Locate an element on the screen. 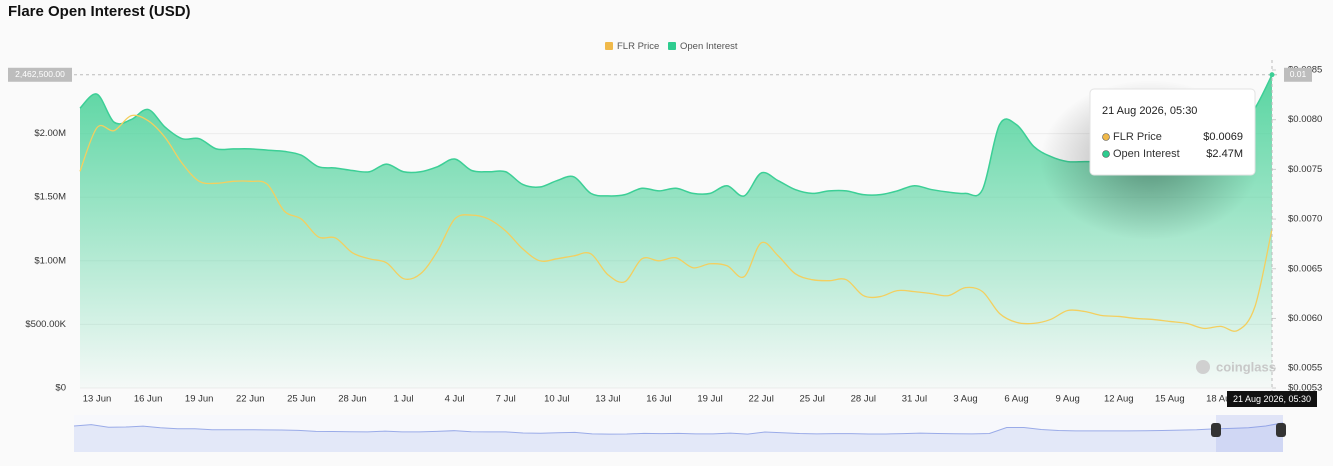  x-tick-label: 25 Jul is located at coordinates (812, 399).